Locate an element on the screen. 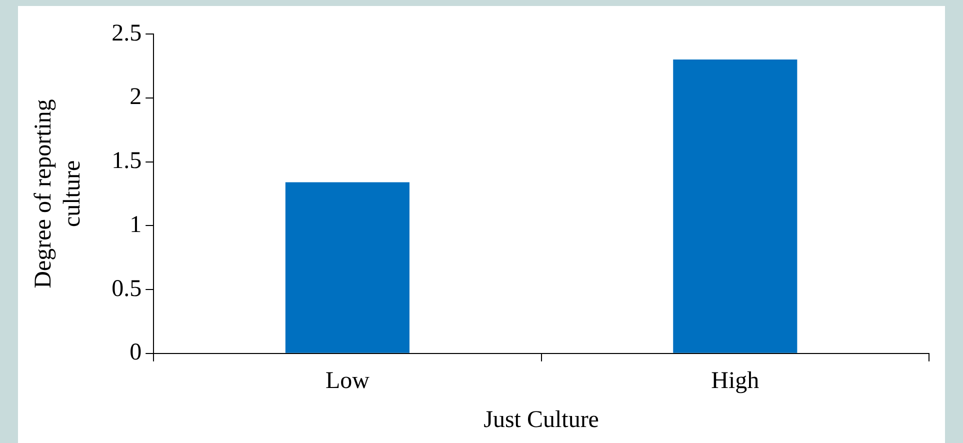 This screenshot has height=443, width=963. y-tick-label: 2.5 is located at coordinates (127, 33).